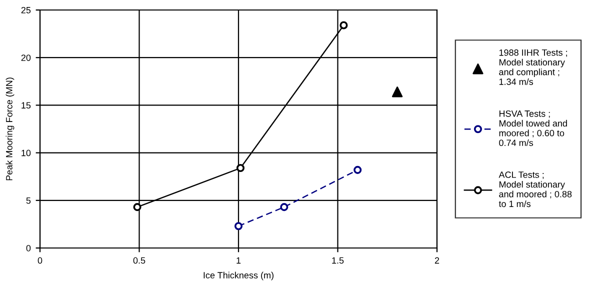  What do you see at coordinates (533, 67) in the screenshot?
I see `legend-label: 1988 IIHR Tests ; Model stationary and compliant ; 1.34 m/s` at bounding box center [533, 67].